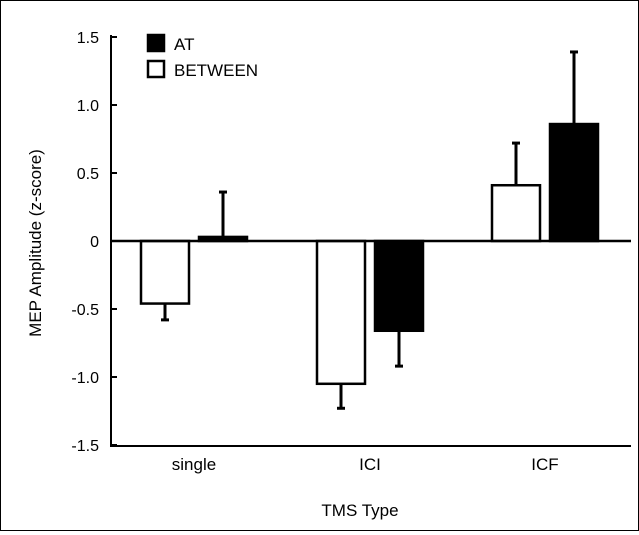 The height and width of the screenshot is (535, 639). I want to click on y-tick-label: 1.0, so click(88, 106).